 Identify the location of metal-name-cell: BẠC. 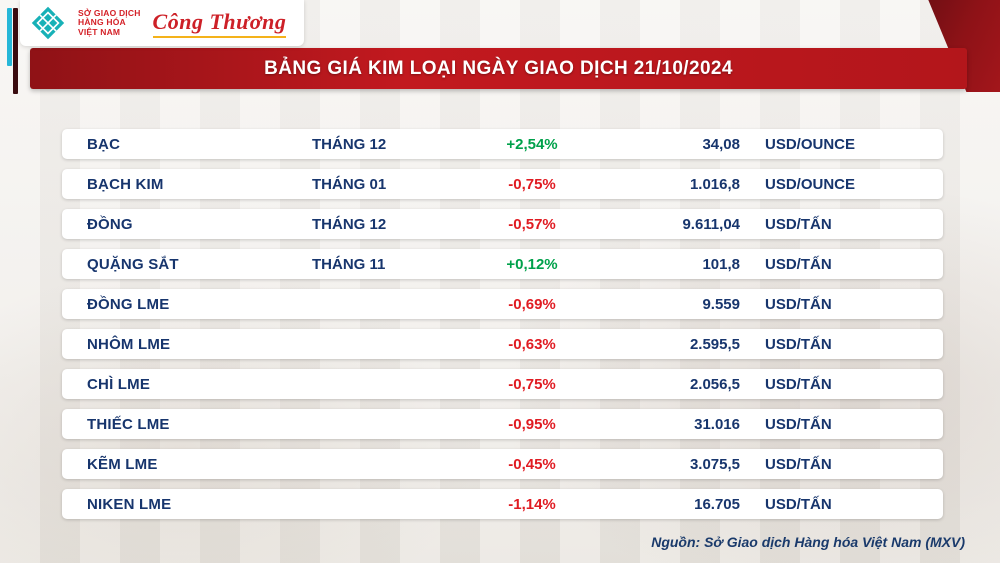
(104, 144).